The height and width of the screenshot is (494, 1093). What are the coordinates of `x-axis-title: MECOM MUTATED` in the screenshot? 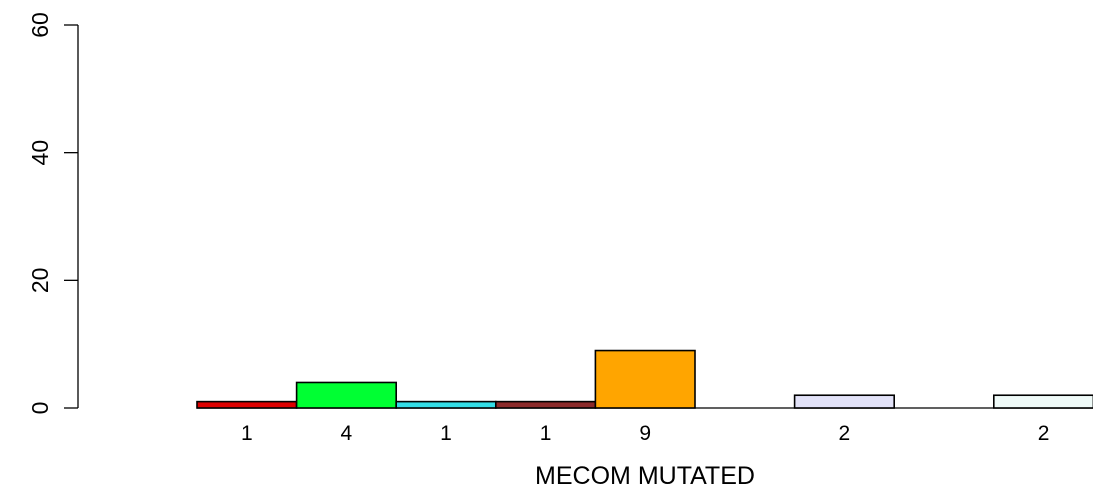 It's located at (645, 476).